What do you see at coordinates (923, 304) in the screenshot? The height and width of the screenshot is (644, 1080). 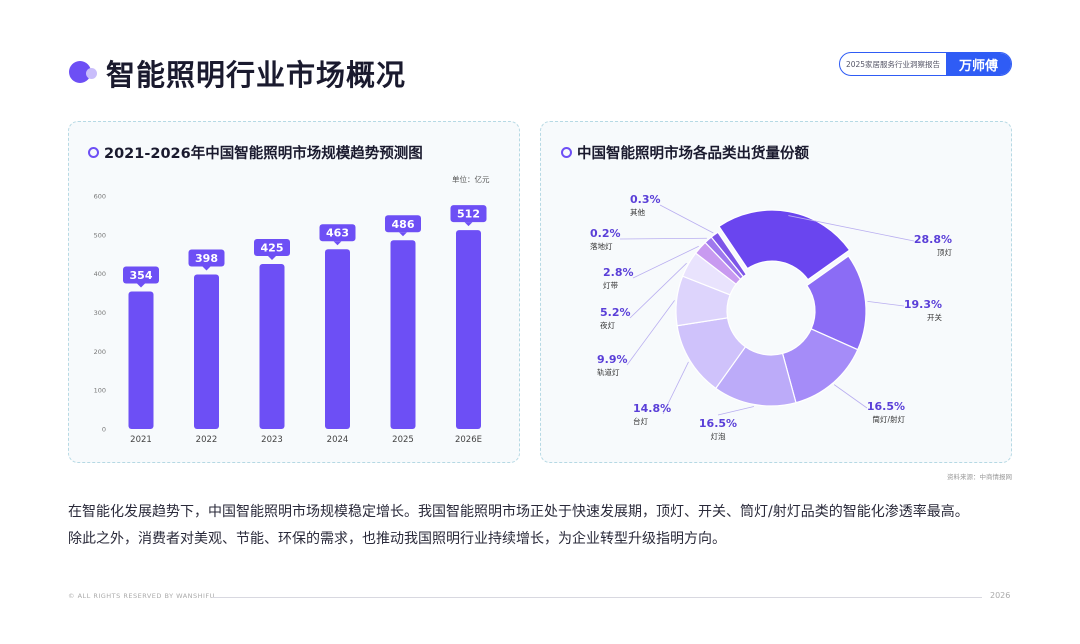 I see `slice-percent-label: 19.3%` at bounding box center [923, 304].